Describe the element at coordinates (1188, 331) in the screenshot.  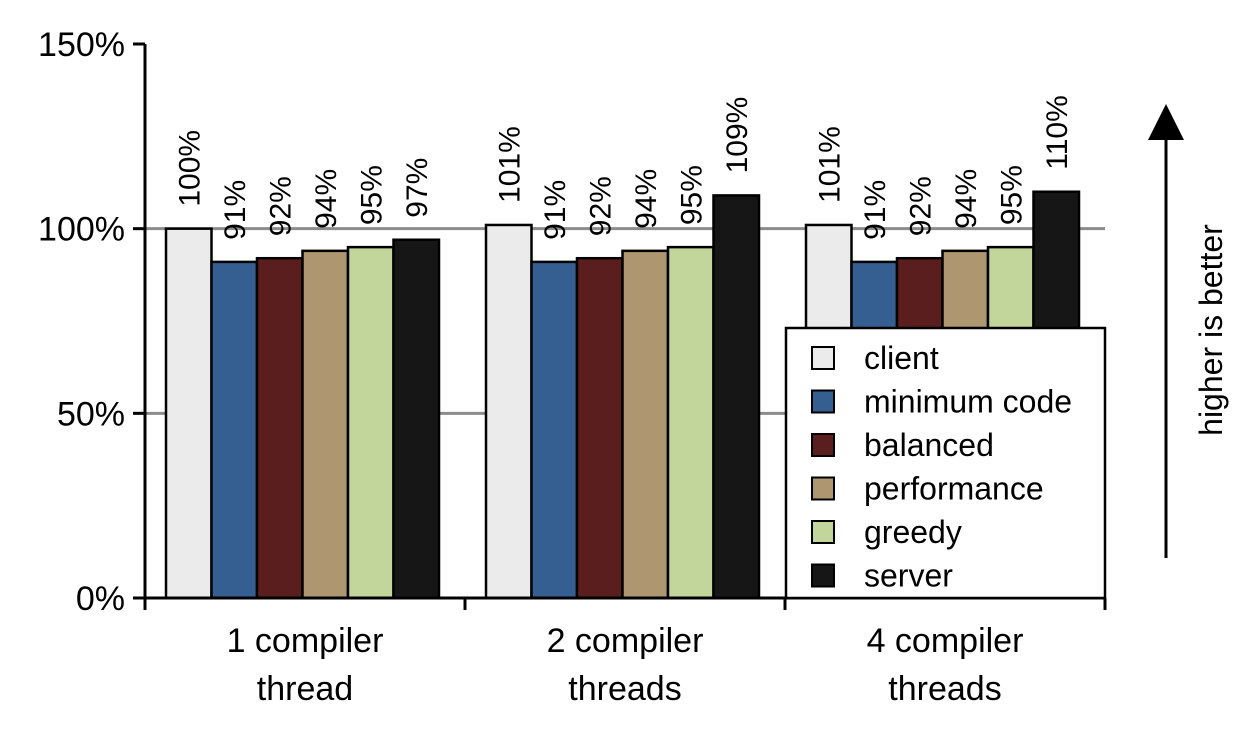
I see `annotation: higher is better` at that location.